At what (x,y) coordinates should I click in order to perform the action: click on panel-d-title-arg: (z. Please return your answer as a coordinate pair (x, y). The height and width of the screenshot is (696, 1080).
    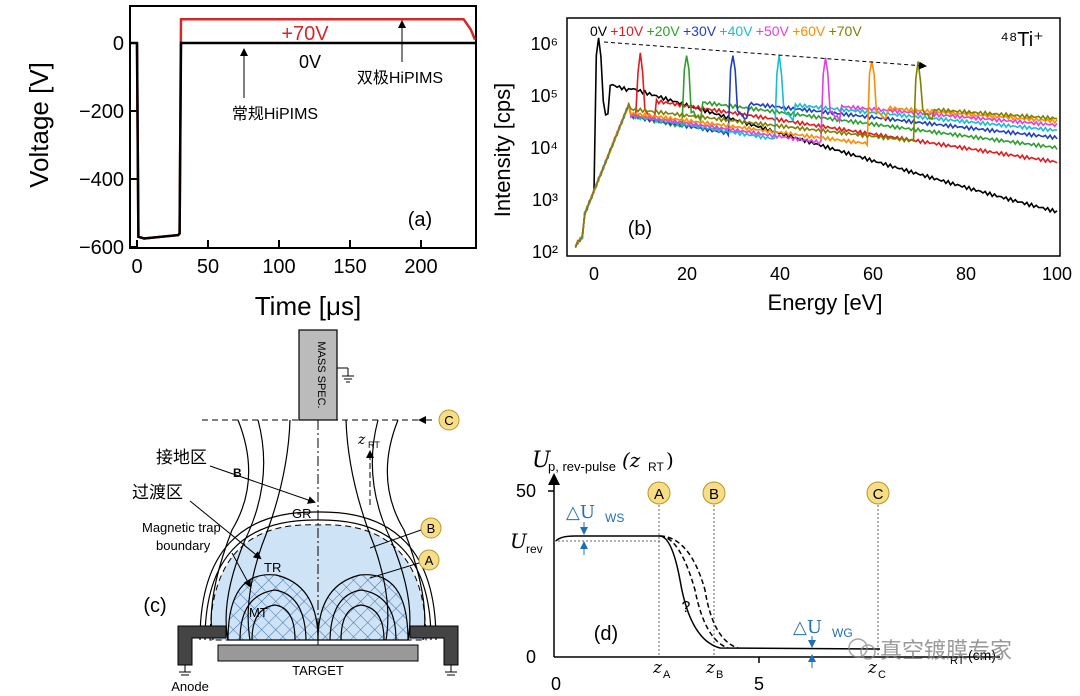
    Looking at the image, I should click on (631, 460).